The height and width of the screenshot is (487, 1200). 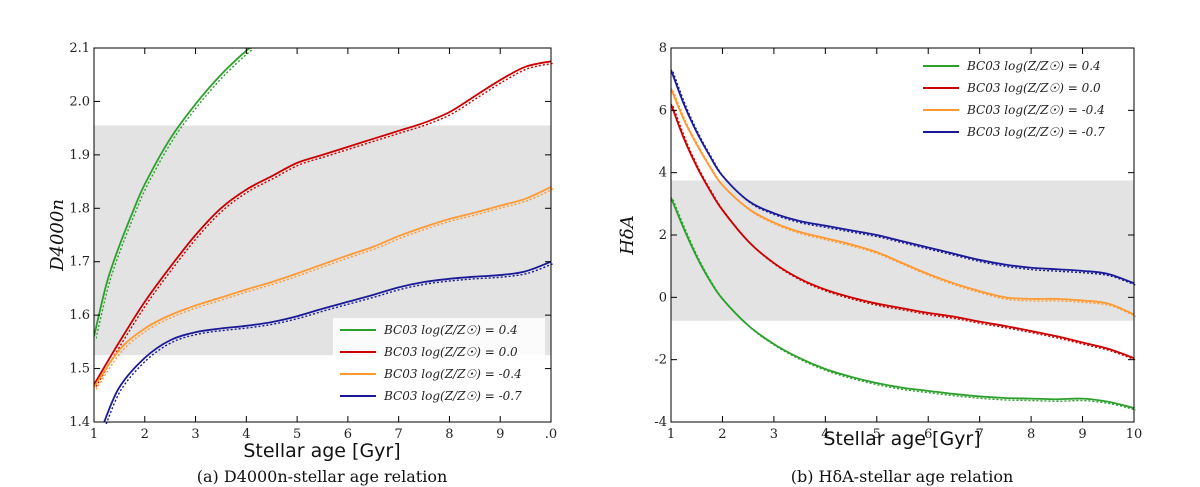 What do you see at coordinates (551, 434) in the screenshot?
I see `panel-a-x-tick-label: .0` at bounding box center [551, 434].